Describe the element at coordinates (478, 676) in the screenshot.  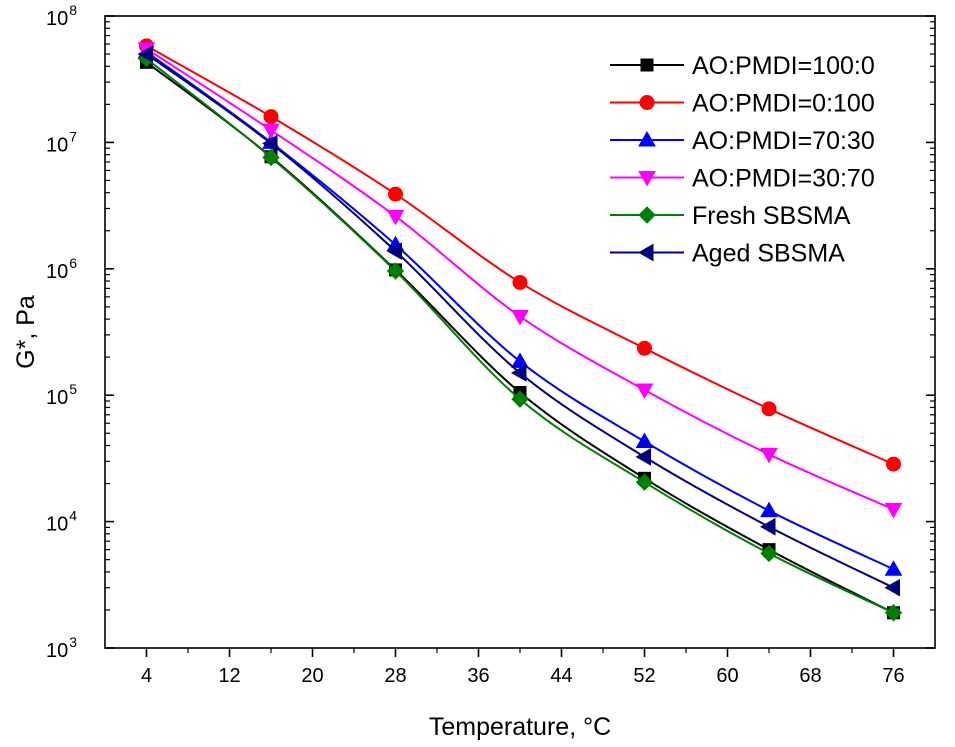
I see `x-tick-label: 36` at that location.